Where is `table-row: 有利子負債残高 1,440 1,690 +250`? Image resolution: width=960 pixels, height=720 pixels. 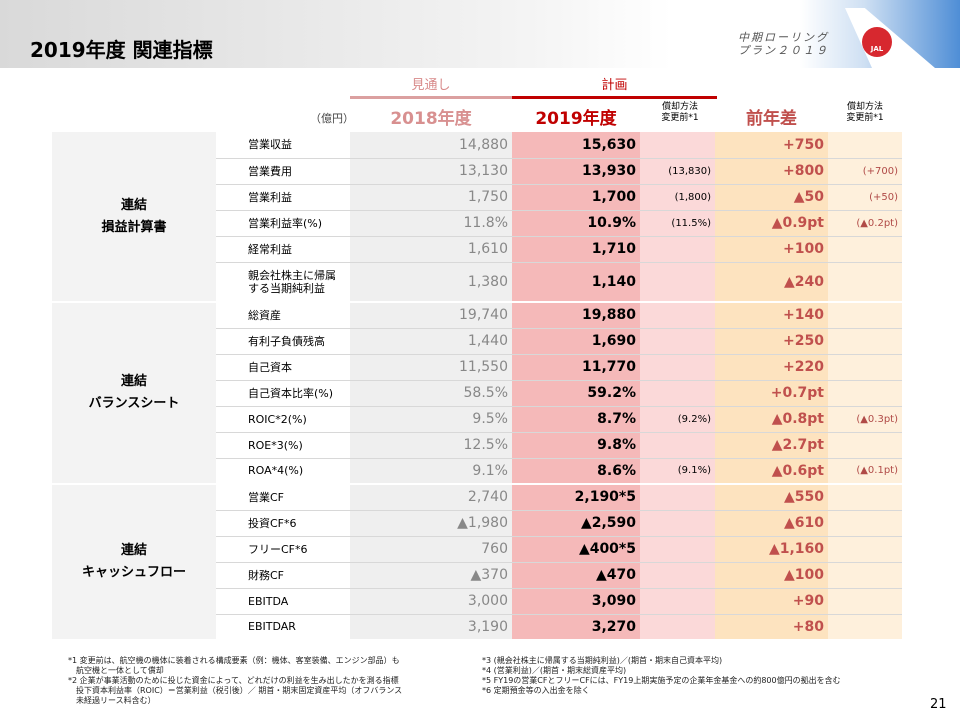
table-row: 有利子負債残高 1,440 1,690 +250 is located at coordinates (477, 341).